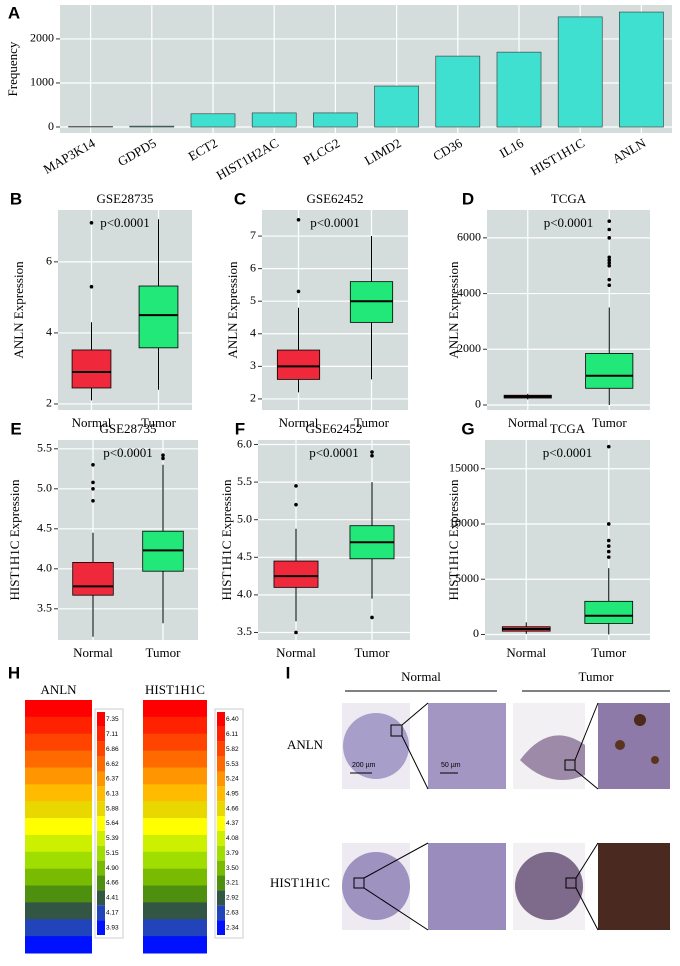 Image resolution: width=680 pixels, height=966 pixels. I want to click on legend-label: 2.63, so click(232, 912).